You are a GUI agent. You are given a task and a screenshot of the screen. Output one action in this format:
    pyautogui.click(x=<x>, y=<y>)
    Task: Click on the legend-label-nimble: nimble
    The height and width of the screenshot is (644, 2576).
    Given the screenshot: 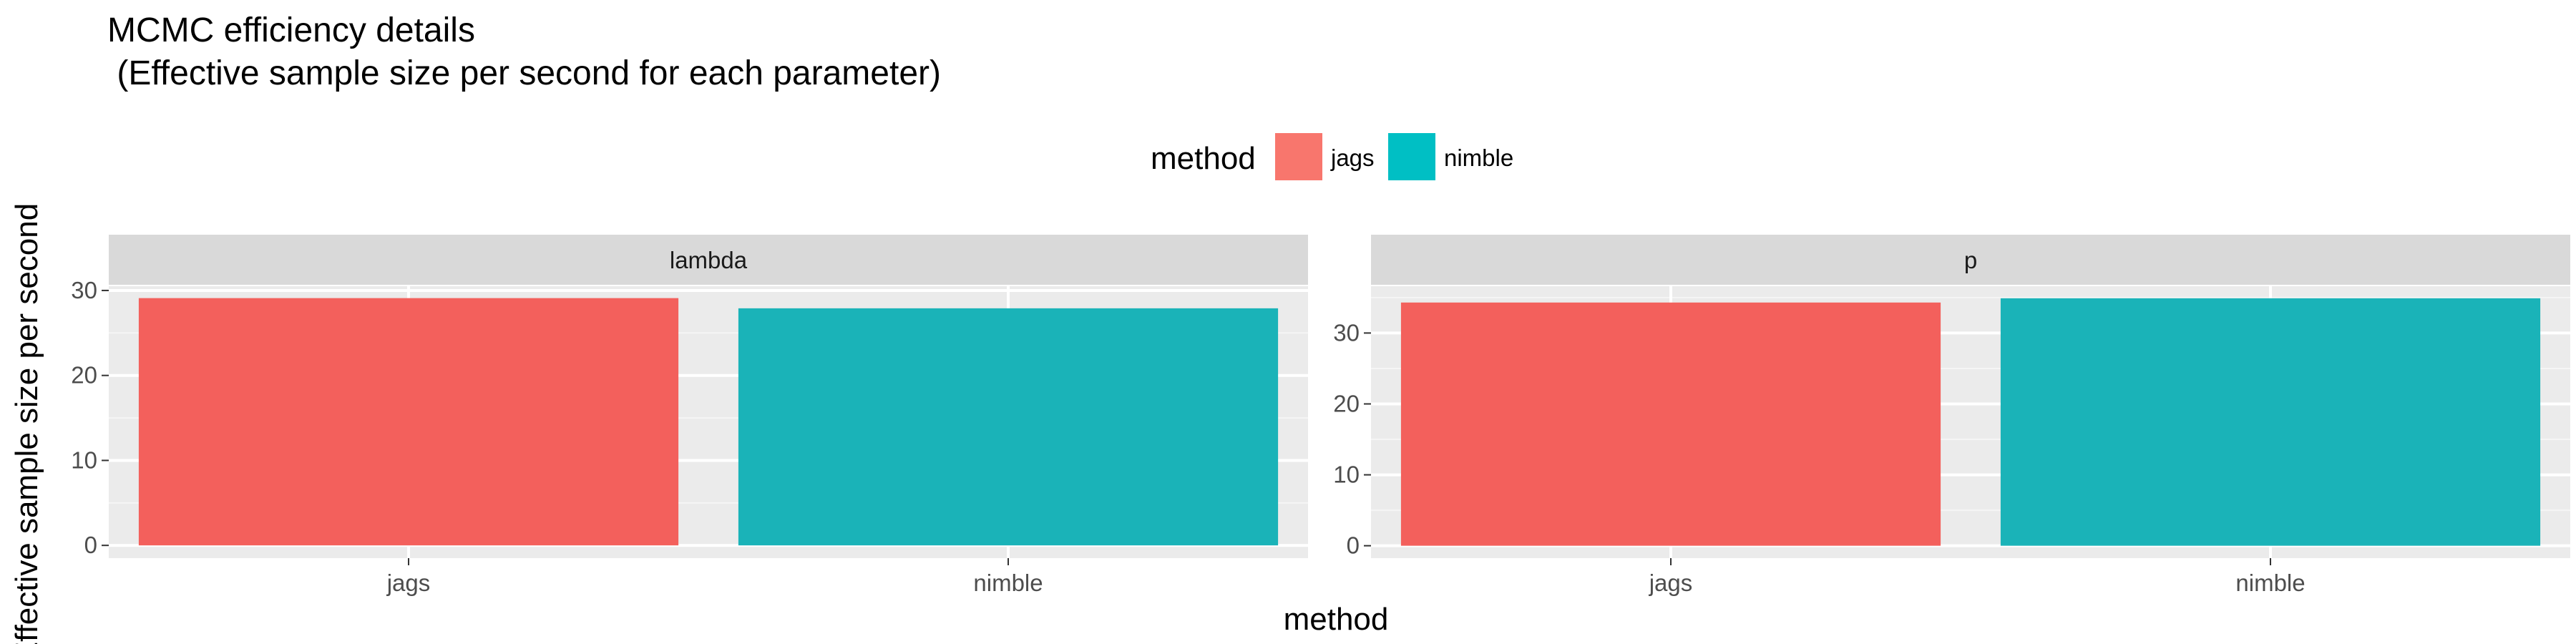 What is the action you would take?
    pyautogui.click(x=1478, y=158)
    